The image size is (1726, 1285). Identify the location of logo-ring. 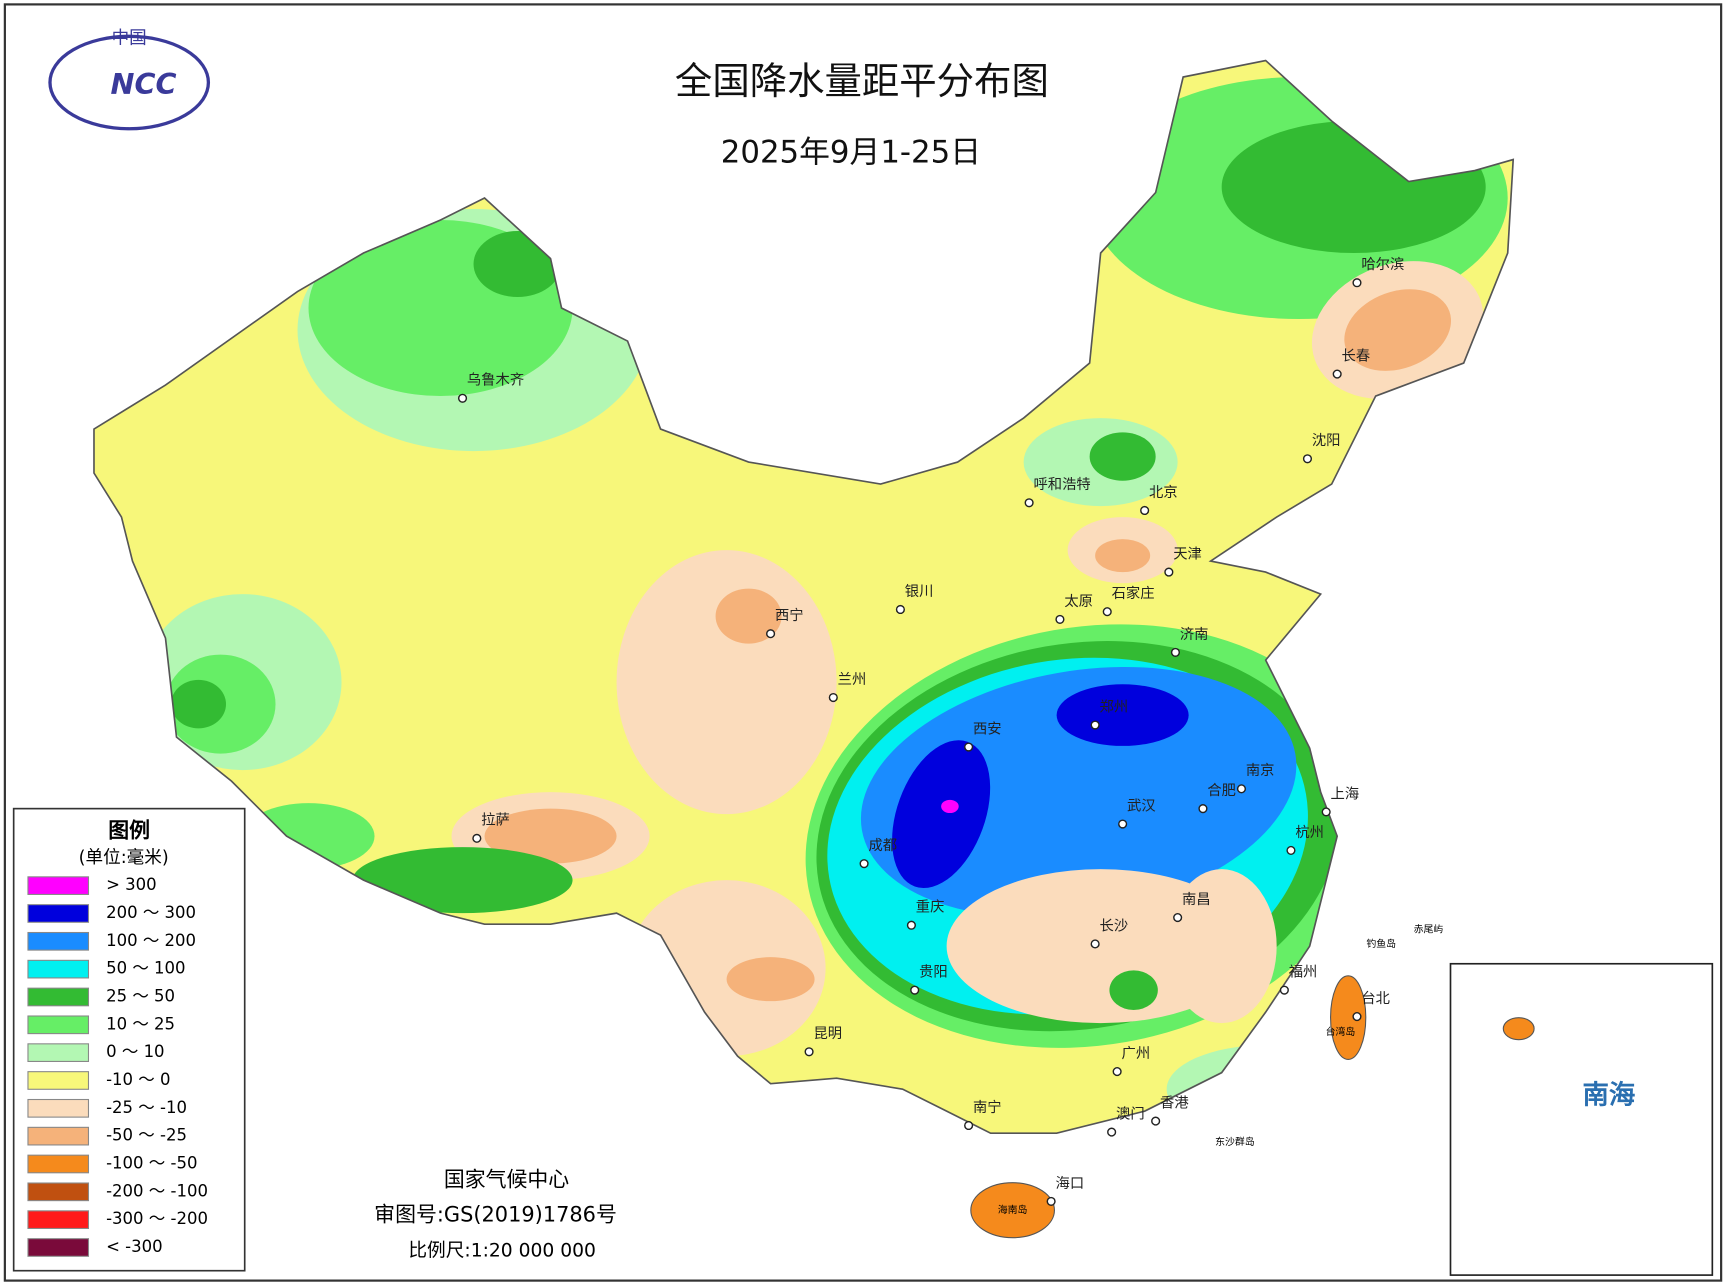
(129, 82).